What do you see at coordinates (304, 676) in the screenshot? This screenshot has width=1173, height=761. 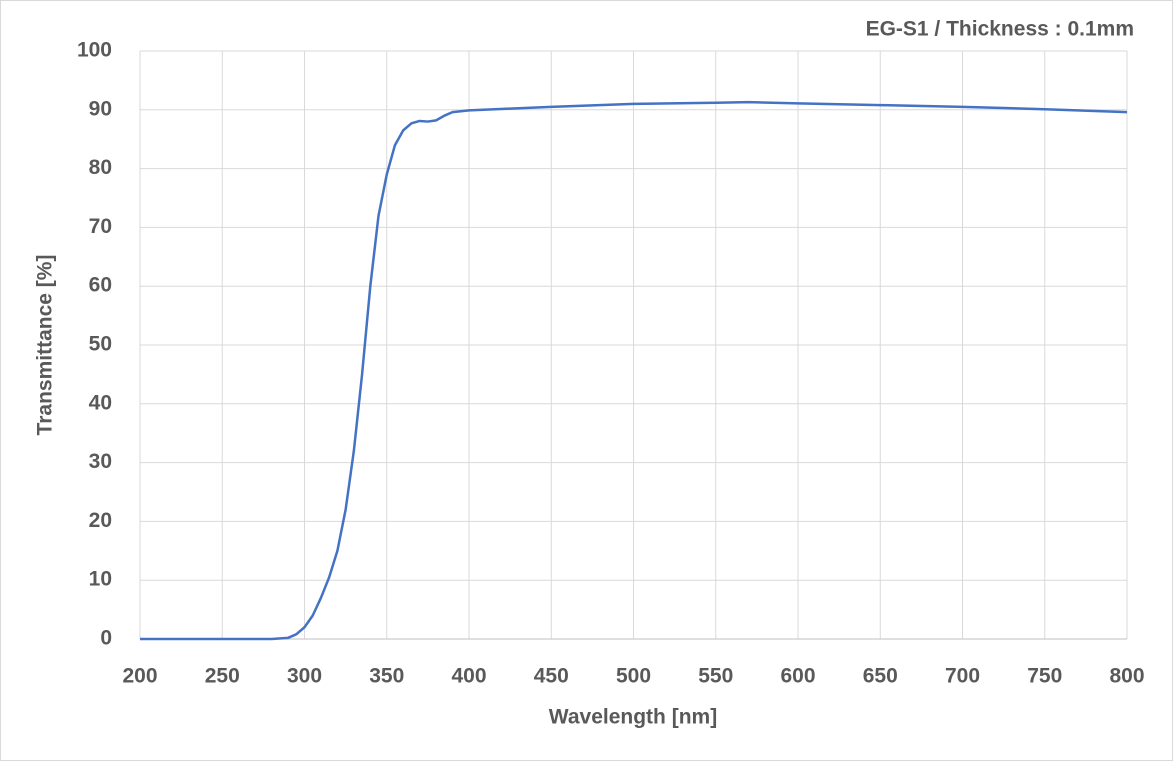 I see `x-tick-label: 300` at bounding box center [304, 676].